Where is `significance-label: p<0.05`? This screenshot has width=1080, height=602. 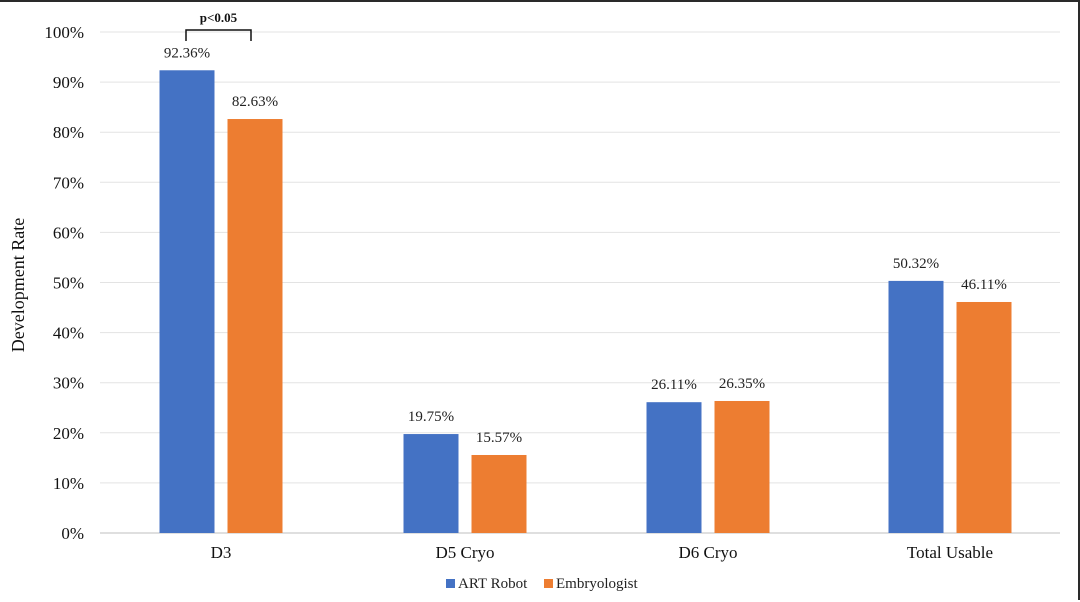 significance-label: p<0.05 is located at coordinates (219, 17).